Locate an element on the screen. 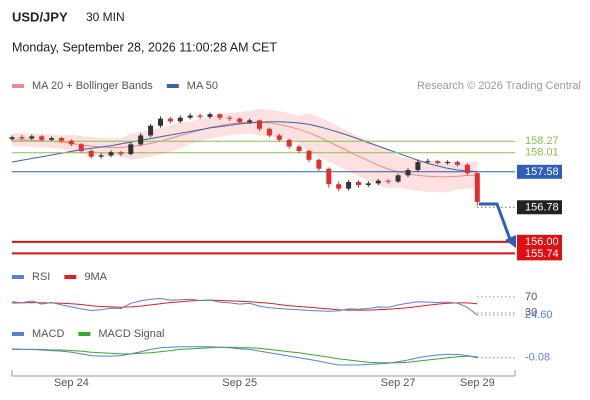 The image size is (590, 400). level-label: 156.00 is located at coordinates (542, 242).